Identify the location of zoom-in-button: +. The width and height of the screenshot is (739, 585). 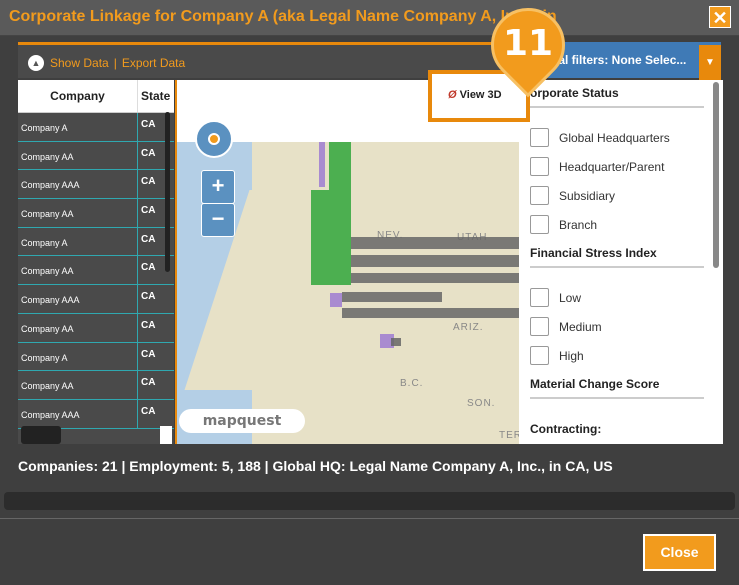
(218, 187).